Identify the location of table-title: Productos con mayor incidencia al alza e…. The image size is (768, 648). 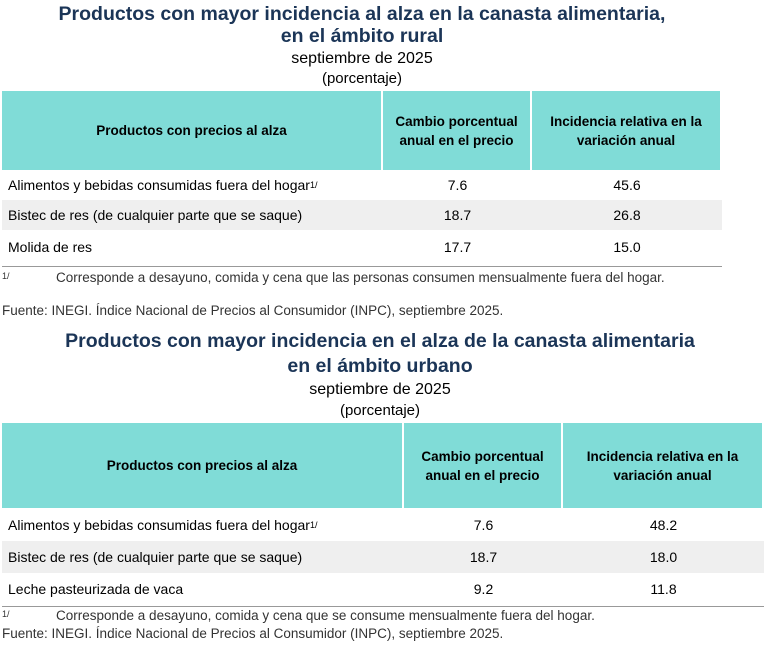
(362, 14).